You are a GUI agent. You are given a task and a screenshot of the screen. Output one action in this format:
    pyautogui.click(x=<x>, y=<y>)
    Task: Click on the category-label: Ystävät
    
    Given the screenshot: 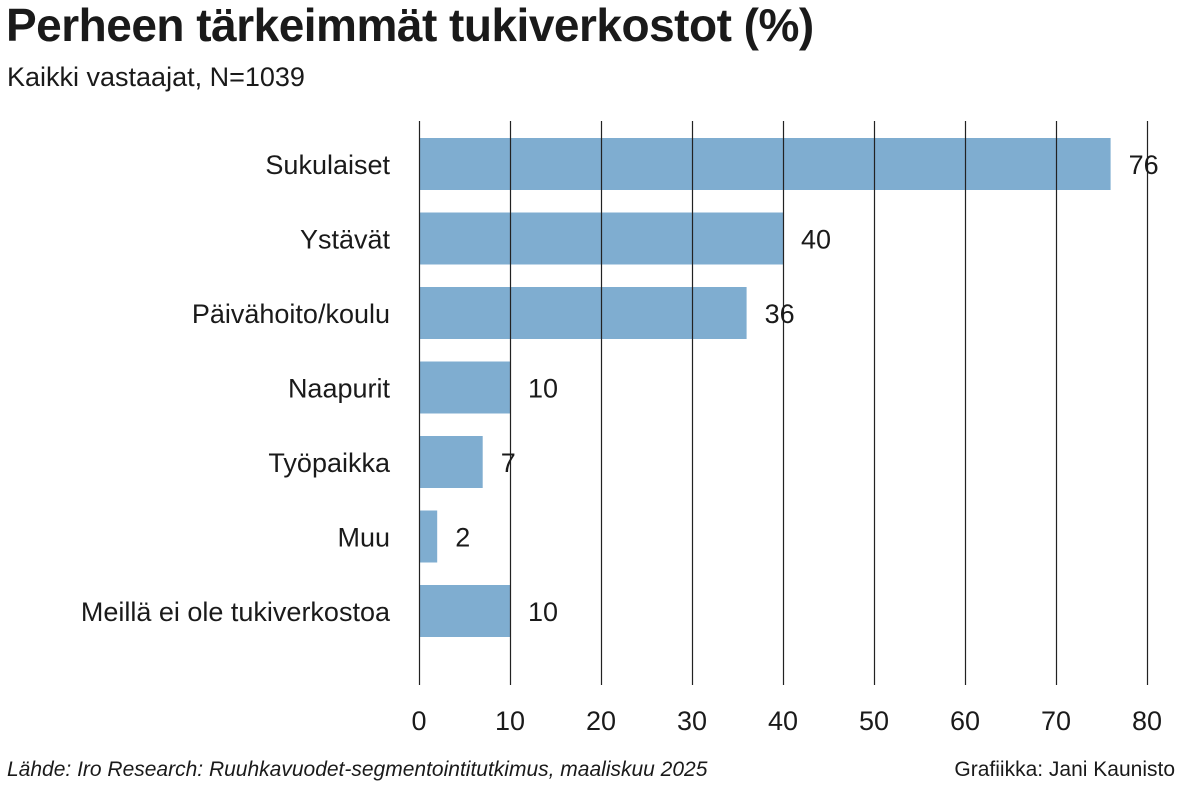 What is the action you would take?
    pyautogui.click(x=345, y=240)
    